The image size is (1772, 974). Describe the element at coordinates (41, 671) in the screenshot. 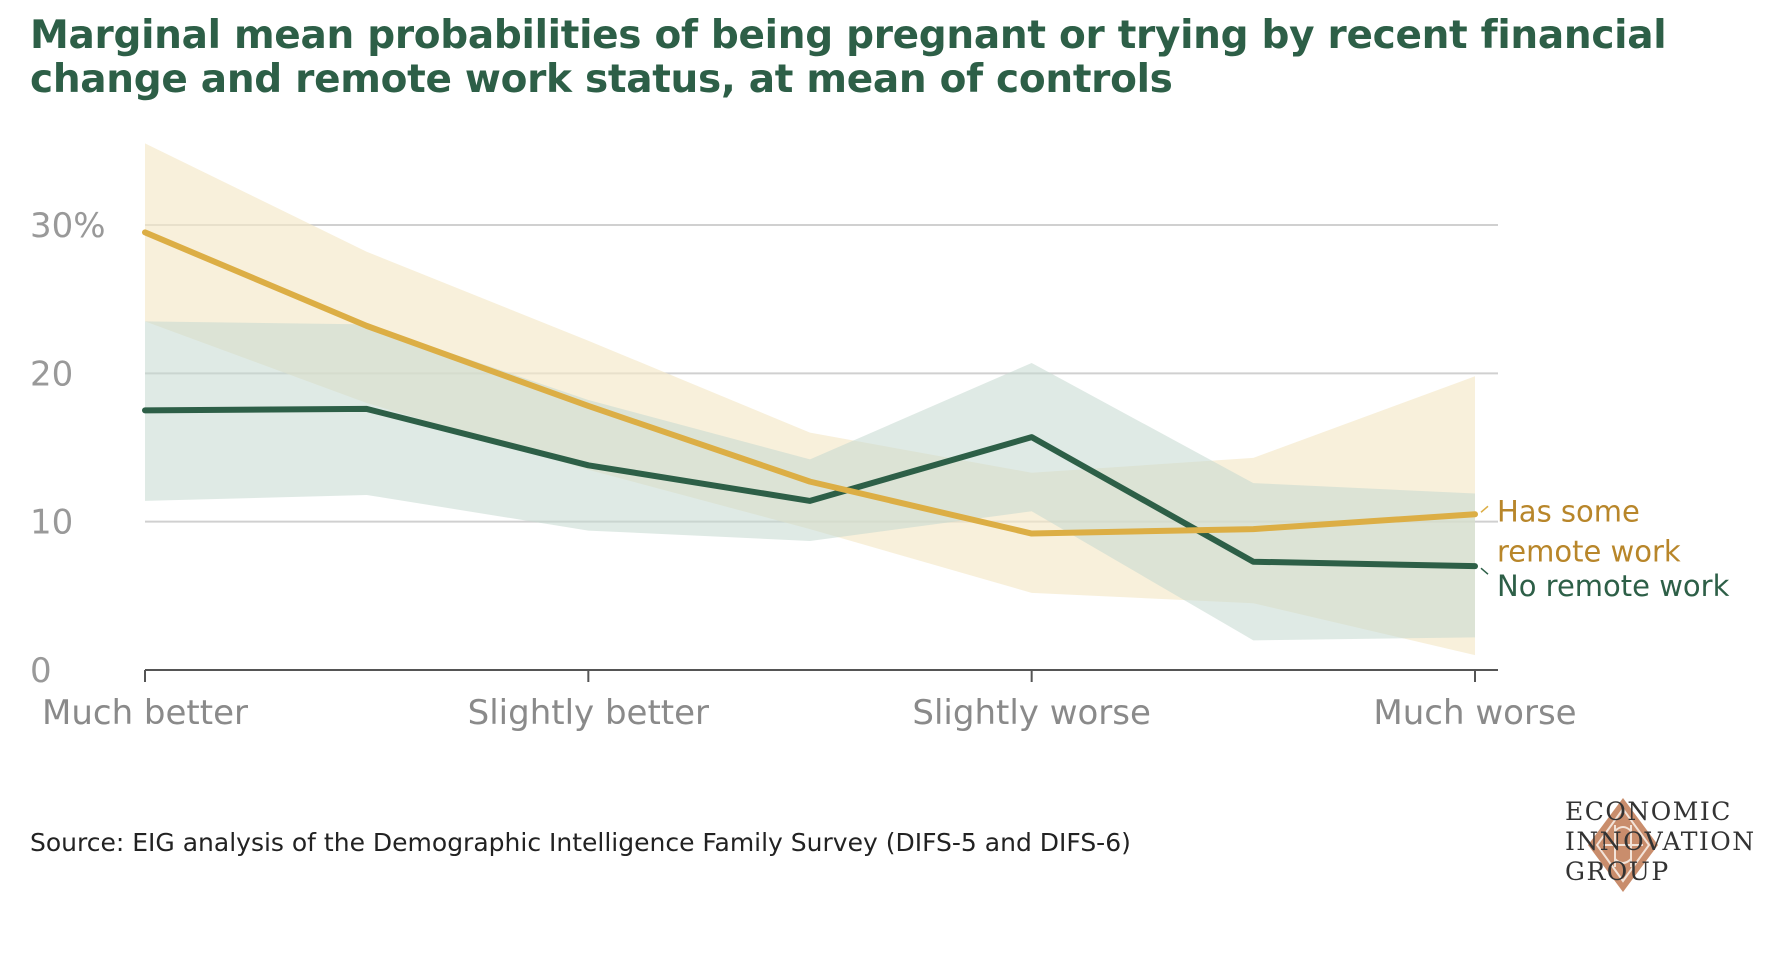

I see `y-tick-label: 0` at that location.